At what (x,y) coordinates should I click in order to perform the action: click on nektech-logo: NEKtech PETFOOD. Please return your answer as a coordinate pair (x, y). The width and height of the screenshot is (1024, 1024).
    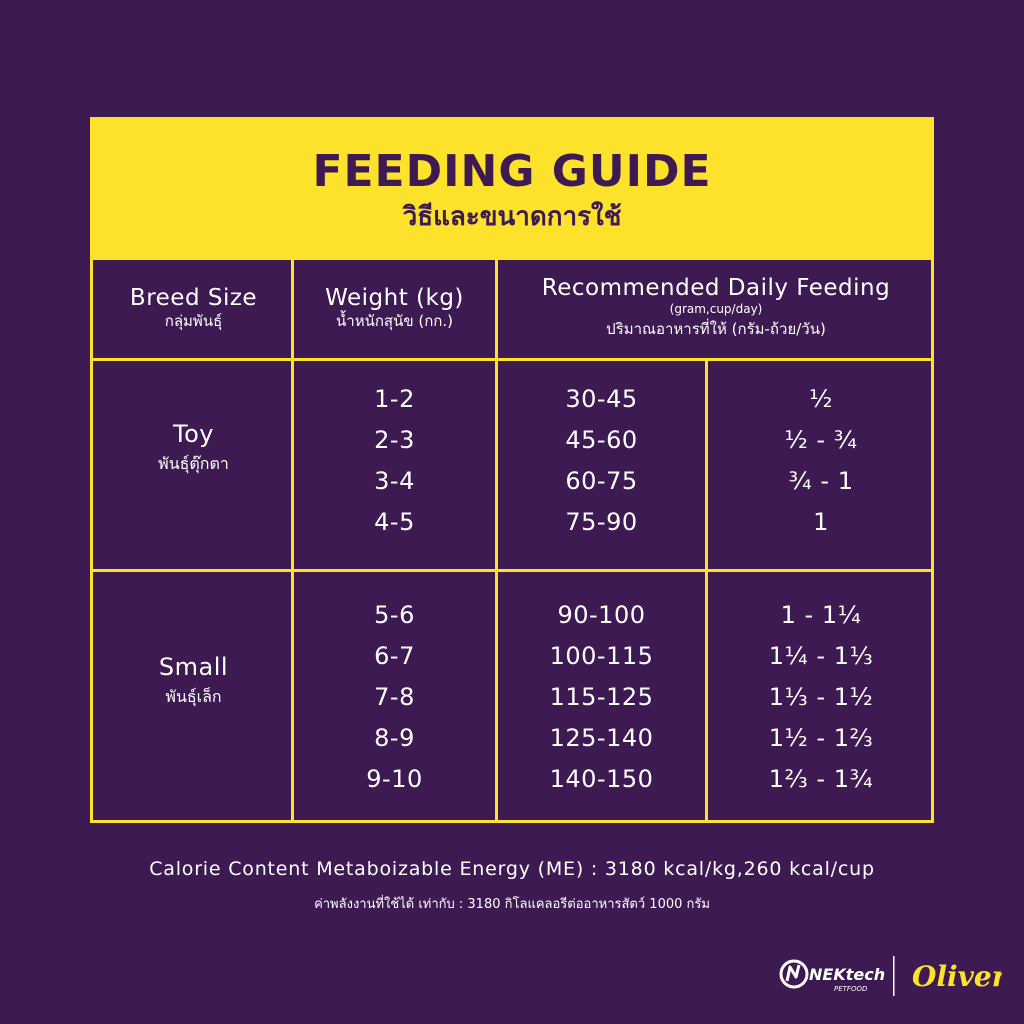
    Looking at the image, I should click on (832, 976).